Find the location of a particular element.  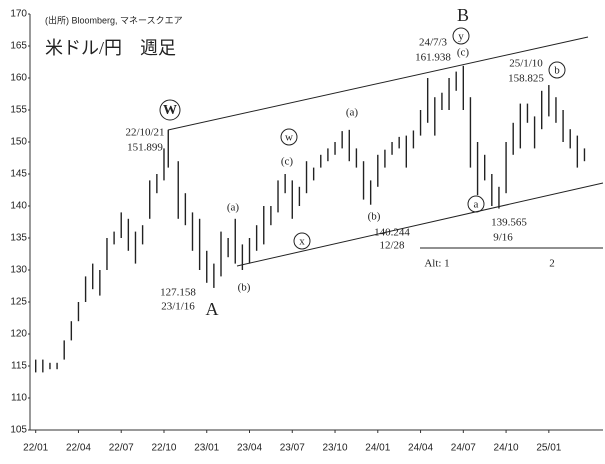

y-tick-label: 125 is located at coordinates (18, 302).